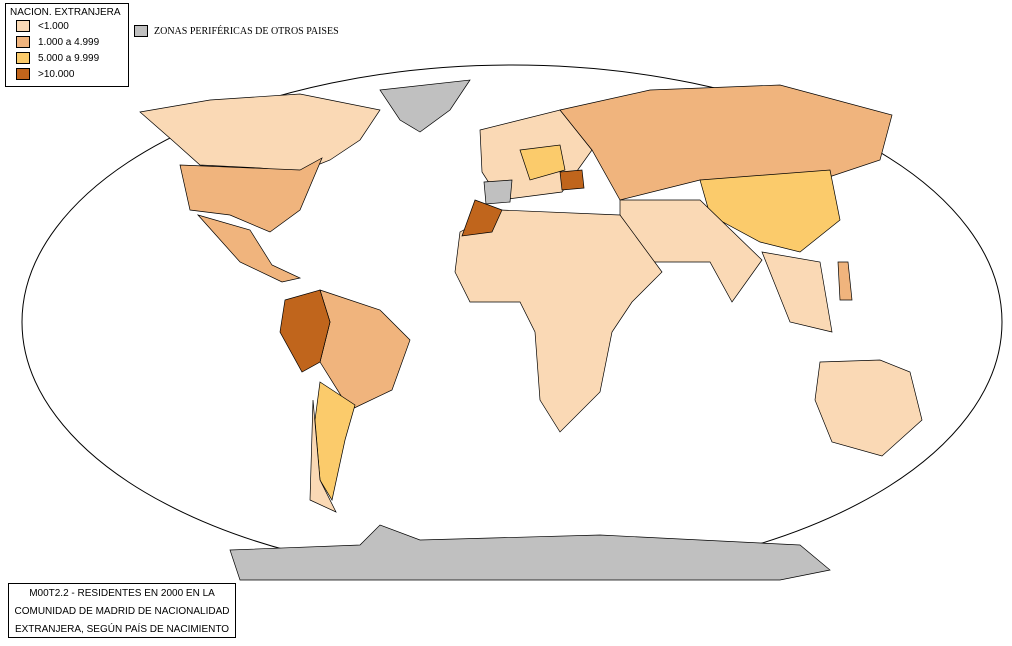 This screenshot has width=1012, height=646. I want to click on legend-label: 1.000 a 4.999, so click(69, 42).